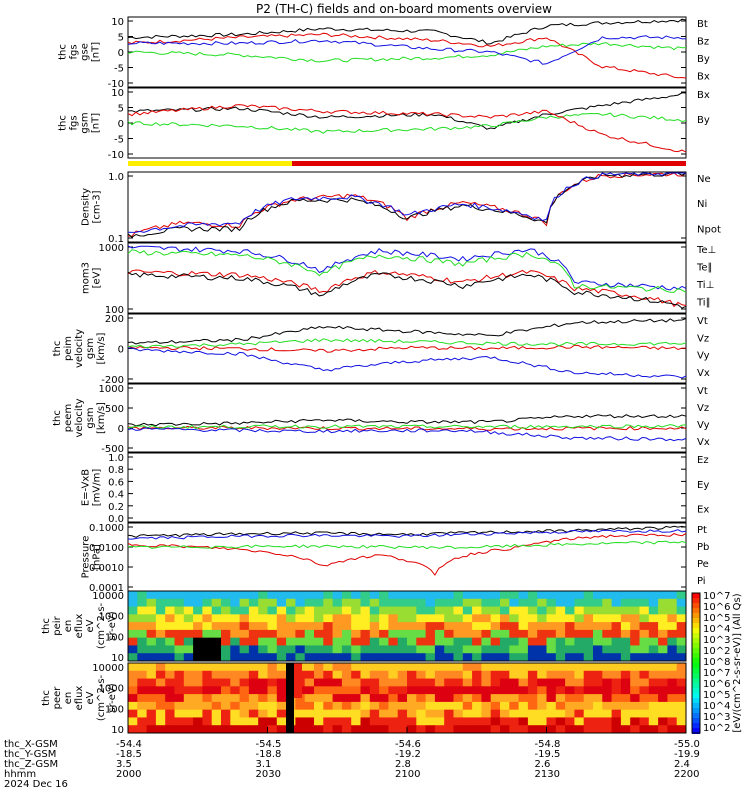  I want to click on y-axis-label: Pressure, so click(86, 557).